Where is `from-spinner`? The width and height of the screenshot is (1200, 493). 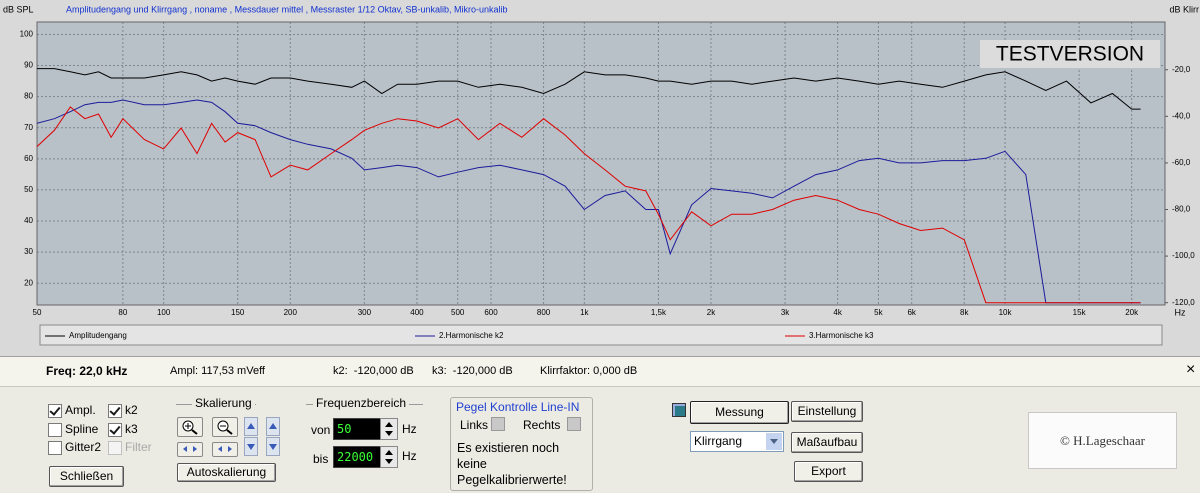 from-spinner is located at coordinates (389, 429).